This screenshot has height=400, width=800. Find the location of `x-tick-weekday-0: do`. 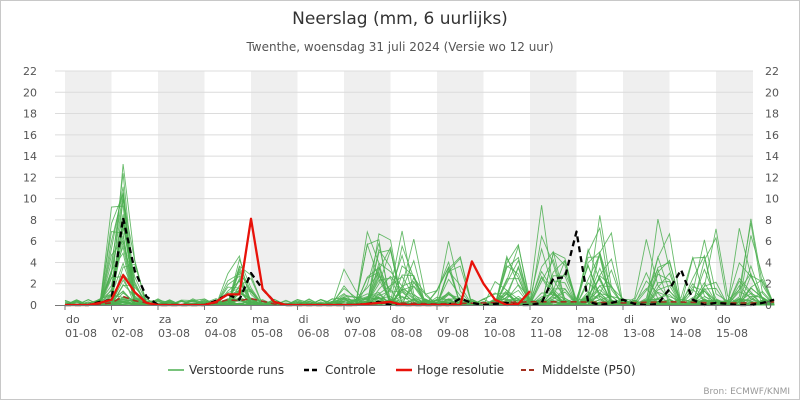

x-tick-weekday-0: do is located at coordinates (73, 319).